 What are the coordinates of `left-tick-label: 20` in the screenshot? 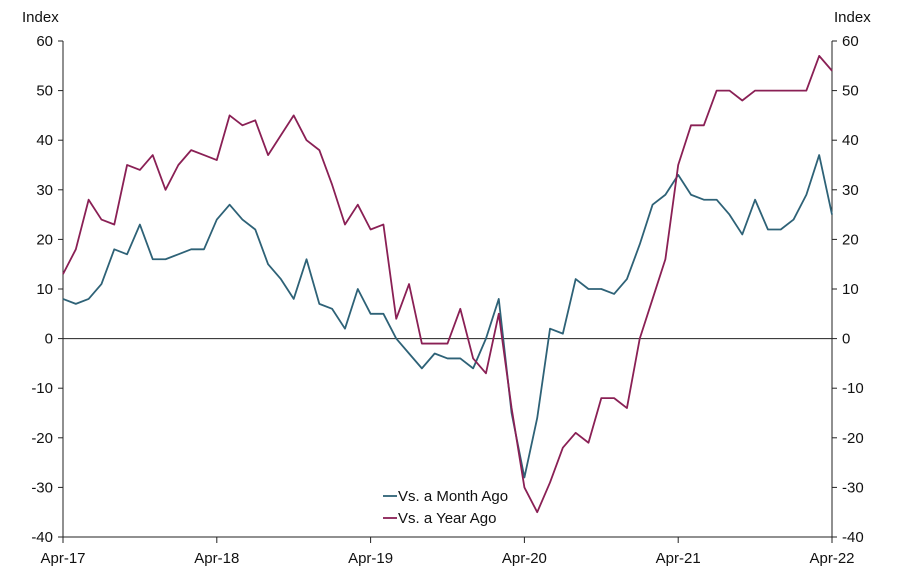 It's located at (44, 239).